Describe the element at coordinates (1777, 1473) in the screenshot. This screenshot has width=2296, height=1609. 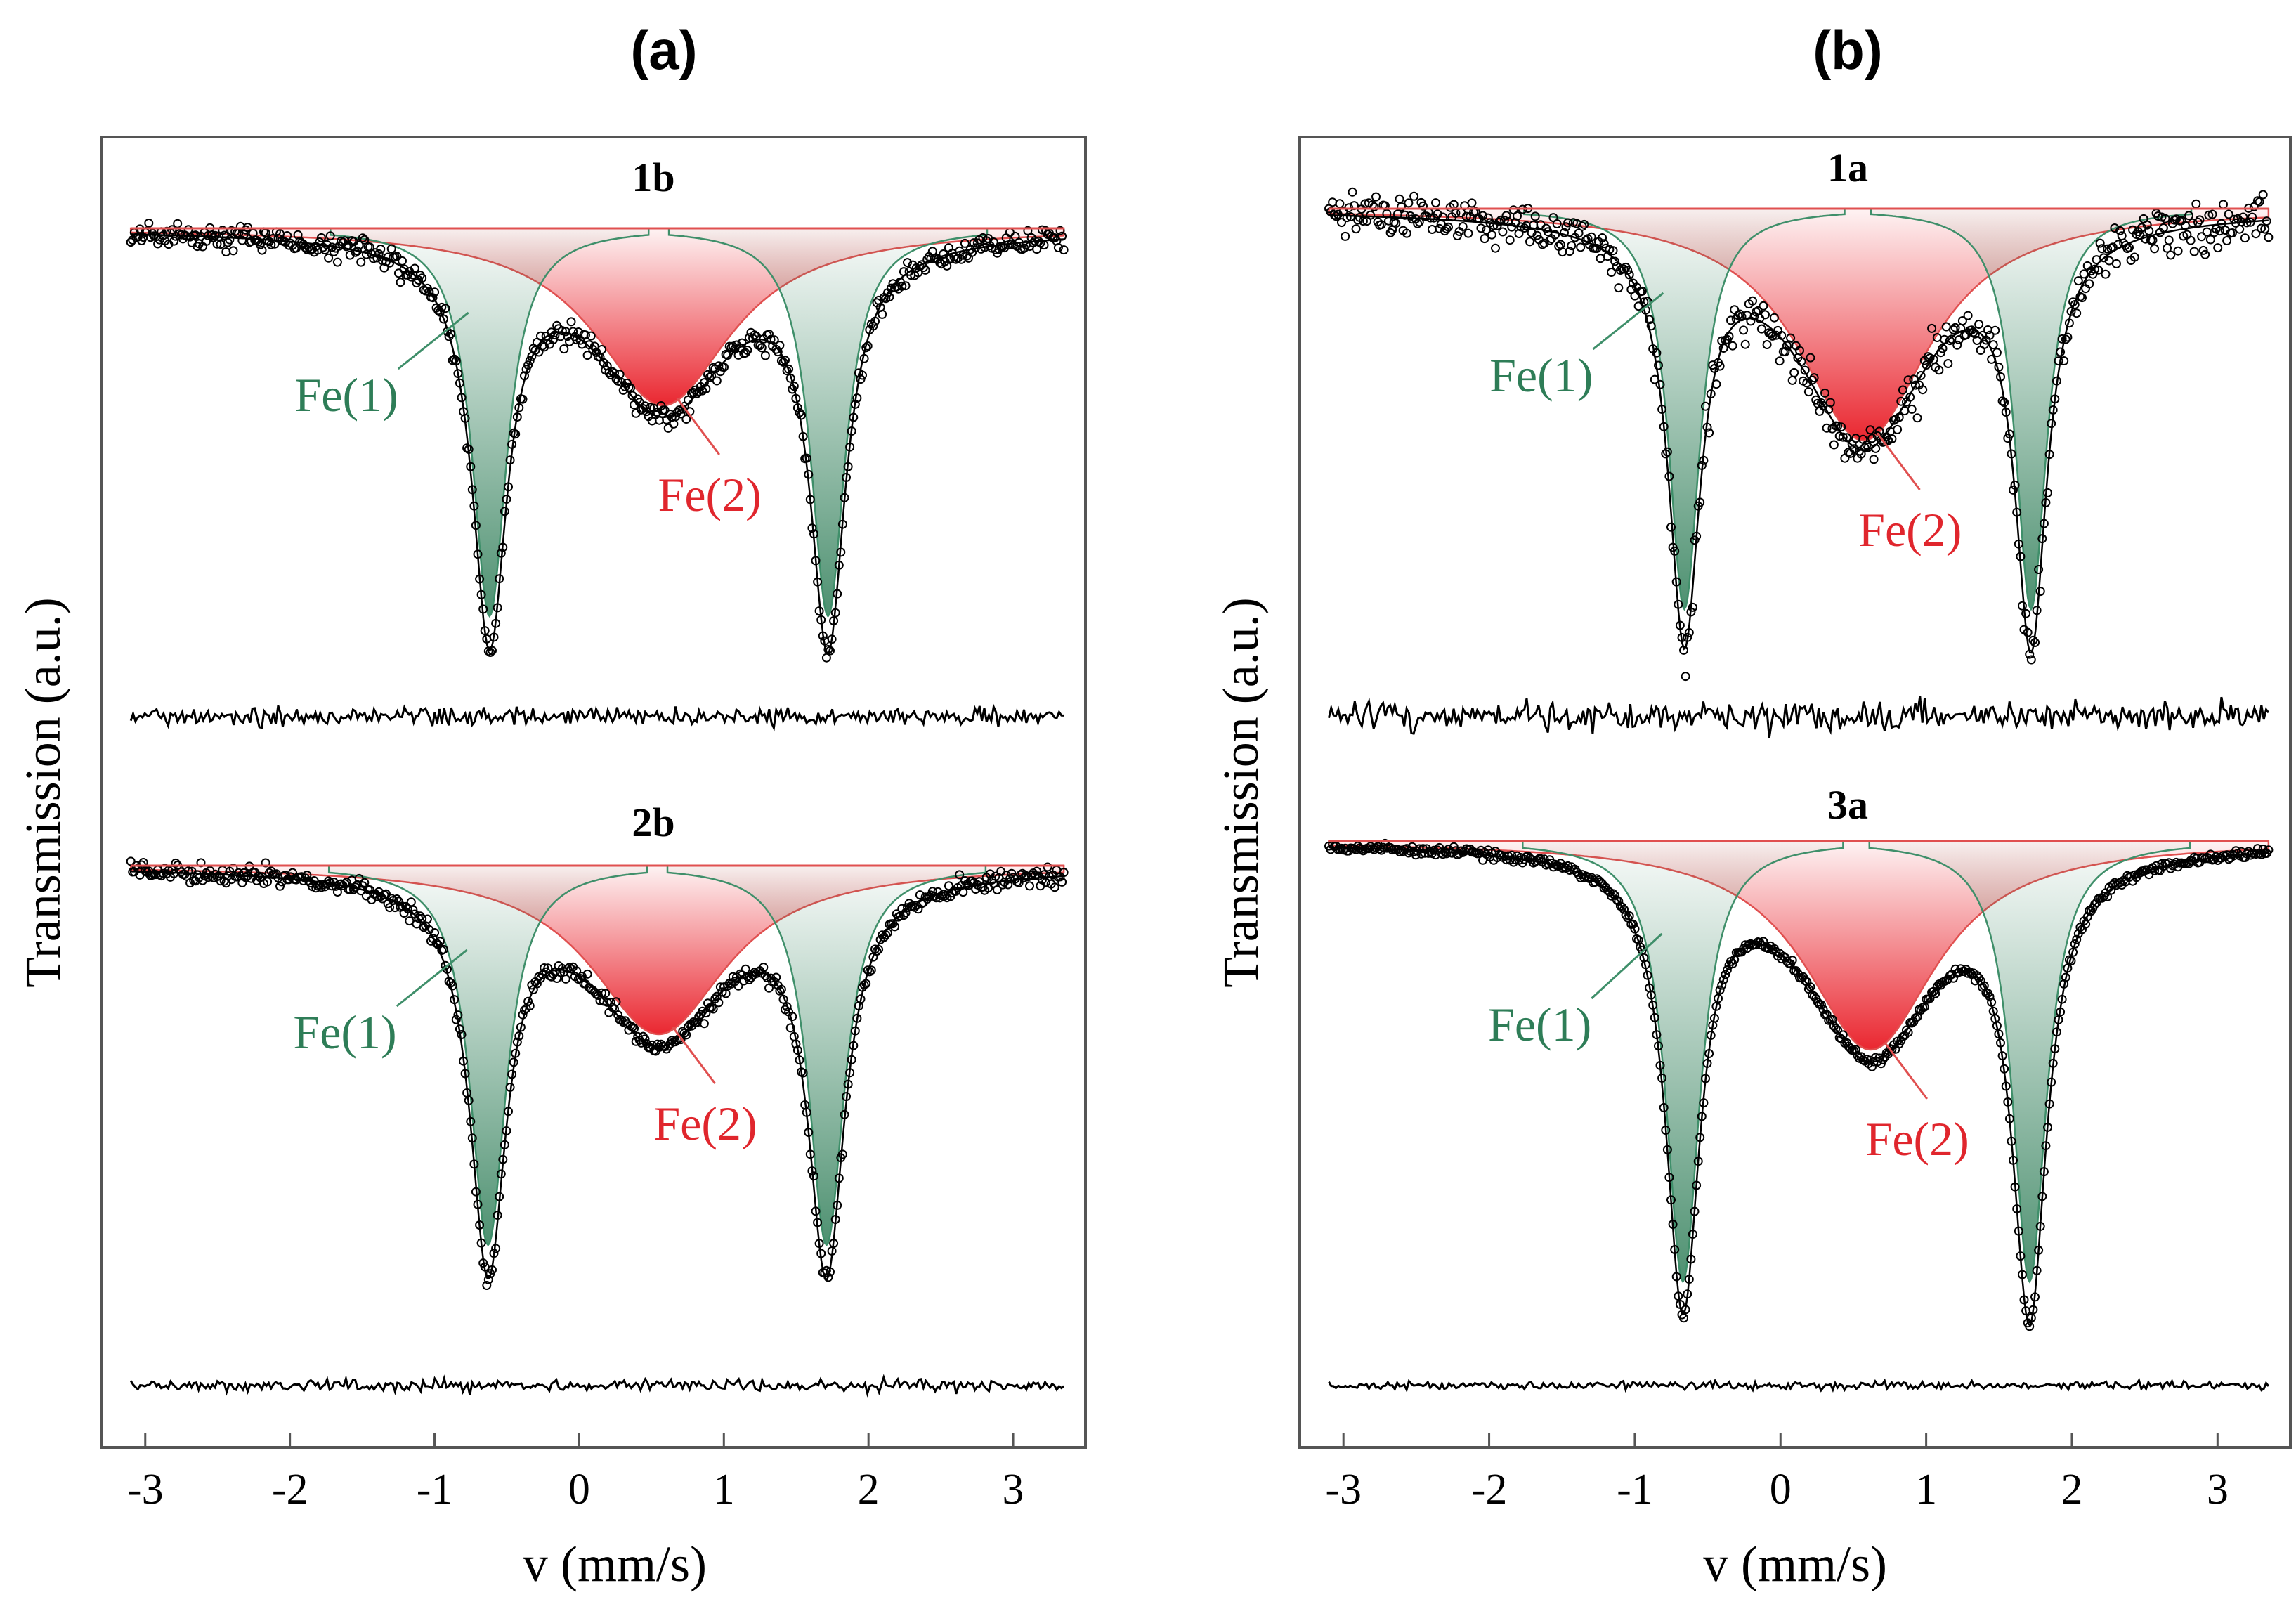
I see `panel-b-x-axis: -3 -2 -1 0 1 2 3` at that location.